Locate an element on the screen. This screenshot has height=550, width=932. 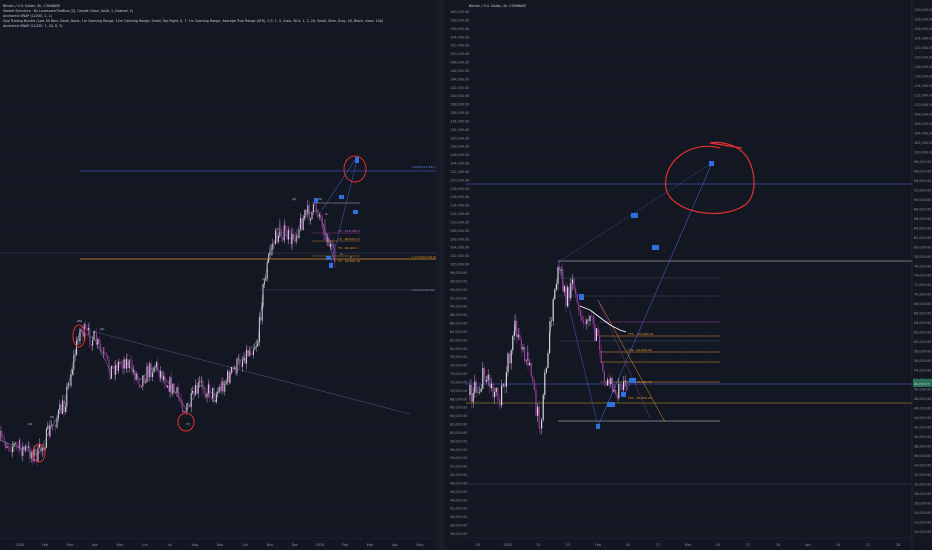
x-tick-label: 17 is located at coordinates (658, 545).